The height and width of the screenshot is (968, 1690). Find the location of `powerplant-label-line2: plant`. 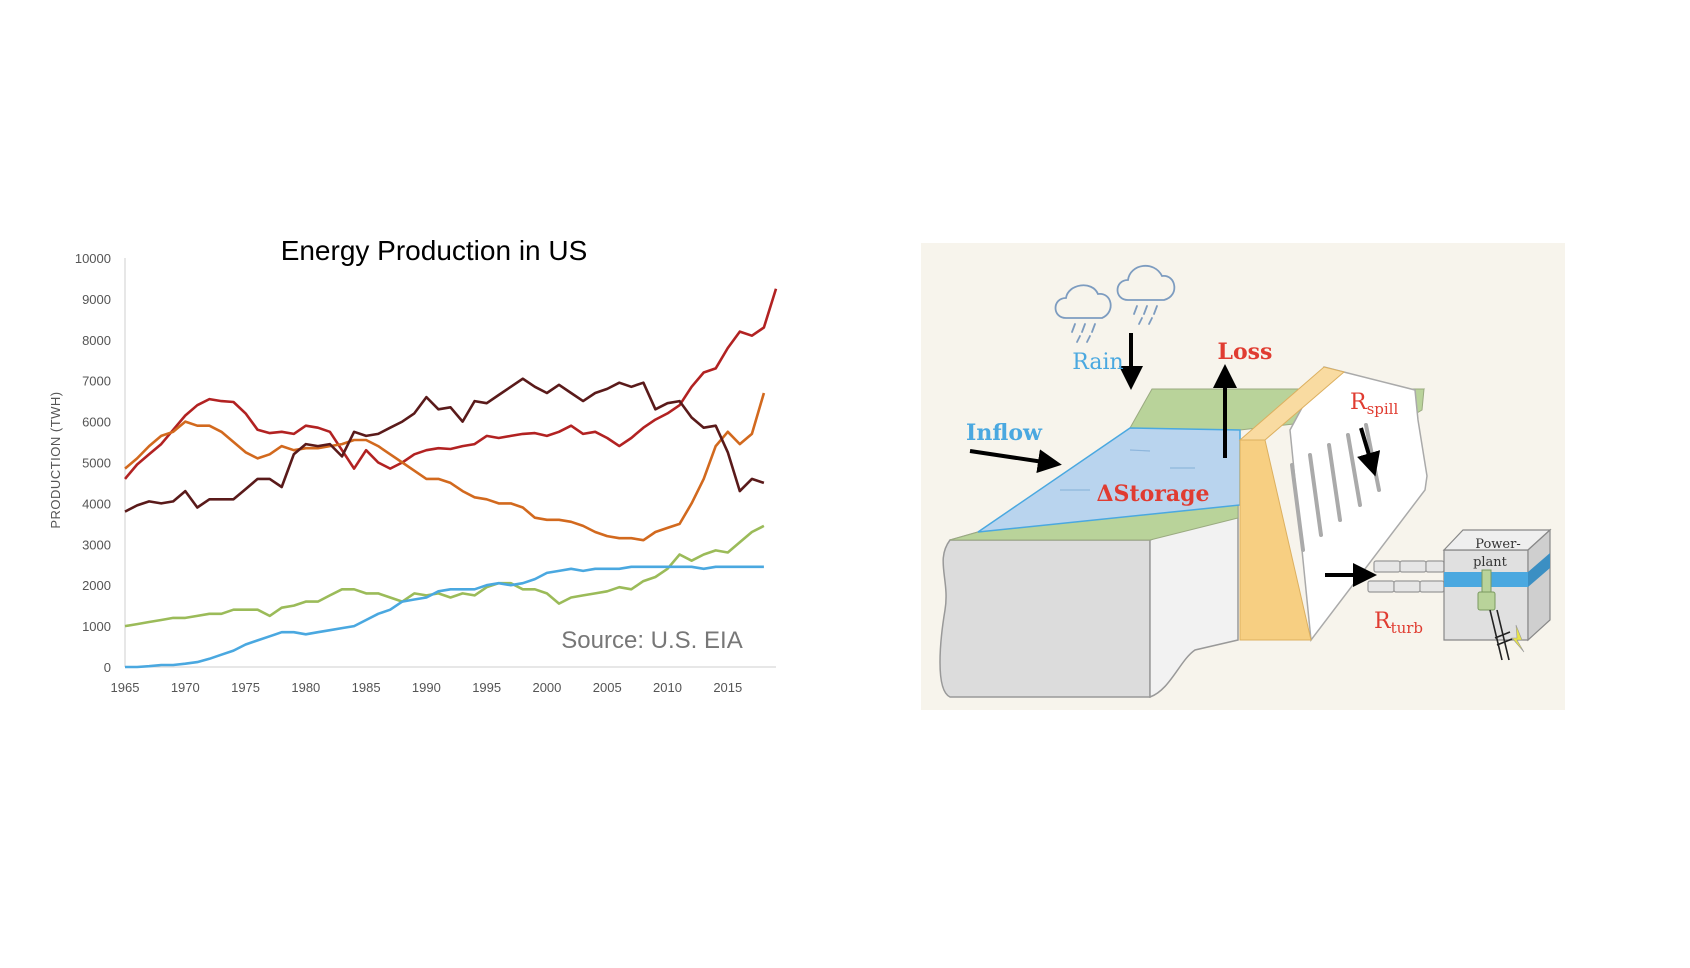

powerplant-label-line2: plant is located at coordinates (1490, 562).